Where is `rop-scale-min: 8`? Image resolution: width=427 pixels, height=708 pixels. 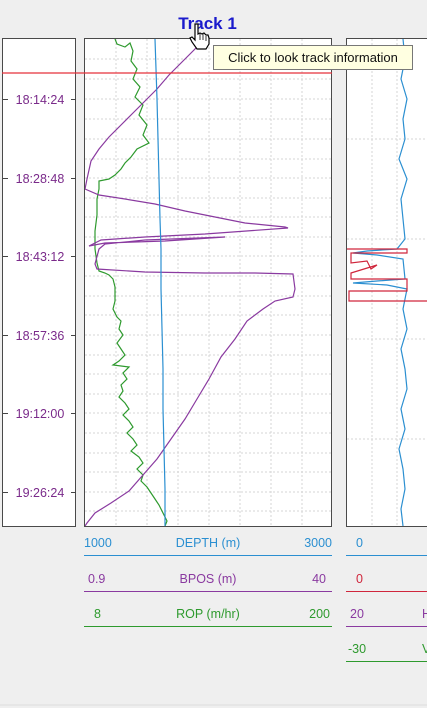 rop-scale-min: 8 is located at coordinates (97, 614).